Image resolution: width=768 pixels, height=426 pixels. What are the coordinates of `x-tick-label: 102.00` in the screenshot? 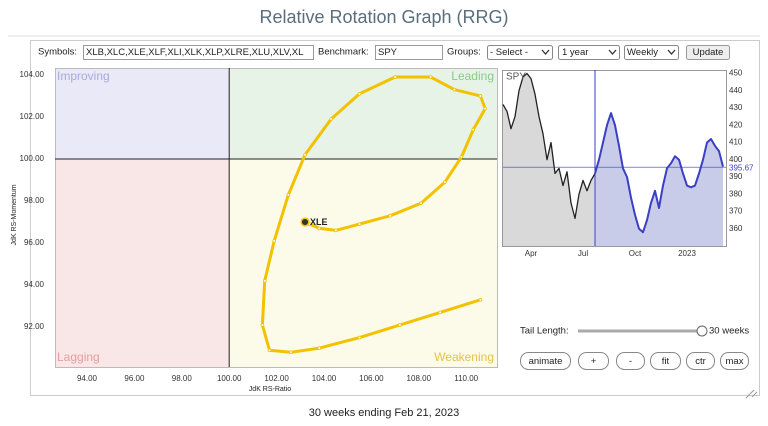 It's located at (276, 378).